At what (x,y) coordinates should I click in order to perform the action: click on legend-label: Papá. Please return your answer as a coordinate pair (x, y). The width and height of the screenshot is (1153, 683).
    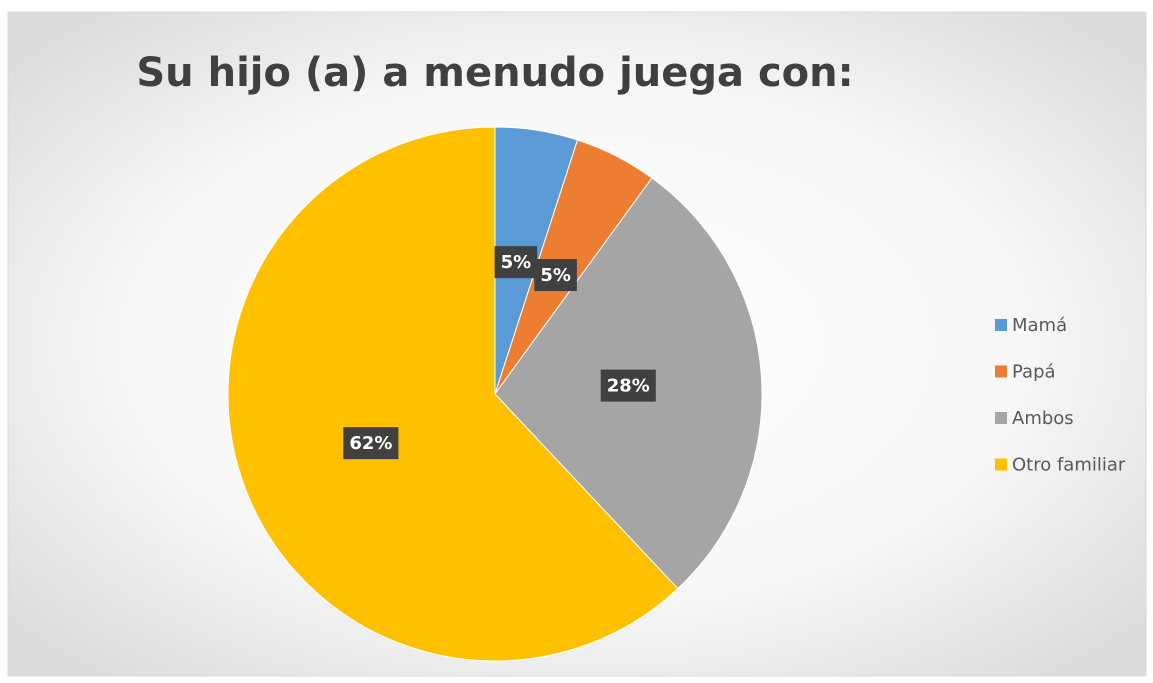
    Looking at the image, I should click on (1034, 372).